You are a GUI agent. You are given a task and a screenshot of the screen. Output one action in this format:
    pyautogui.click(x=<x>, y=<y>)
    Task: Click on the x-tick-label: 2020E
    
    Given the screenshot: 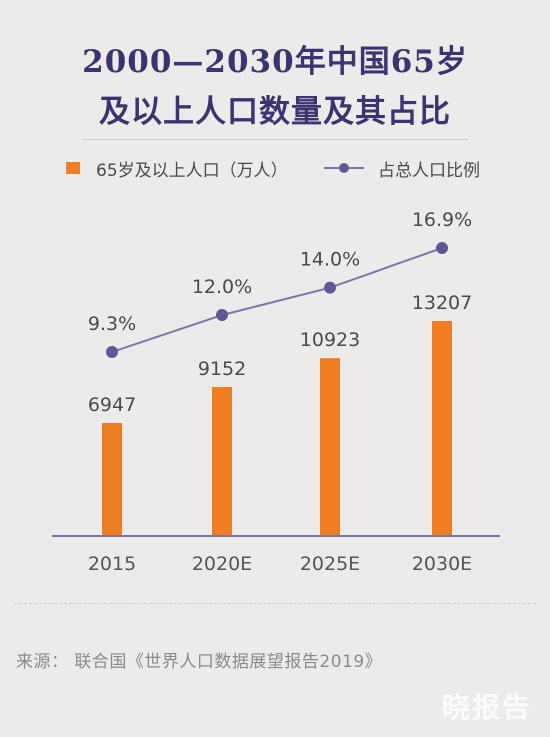 What is the action you would take?
    pyautogui.click(x=222, y=564)
    